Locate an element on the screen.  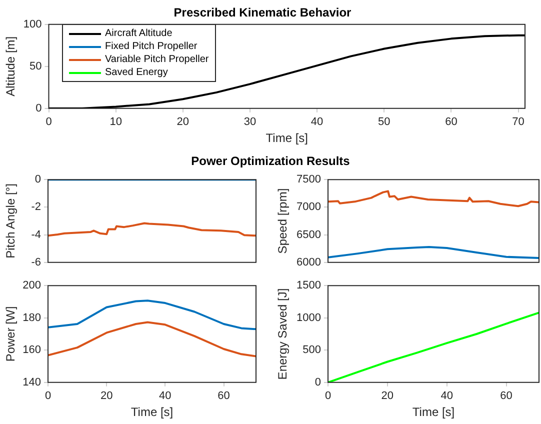
y-tick-label: 180 is located at coordinates (31, 318).